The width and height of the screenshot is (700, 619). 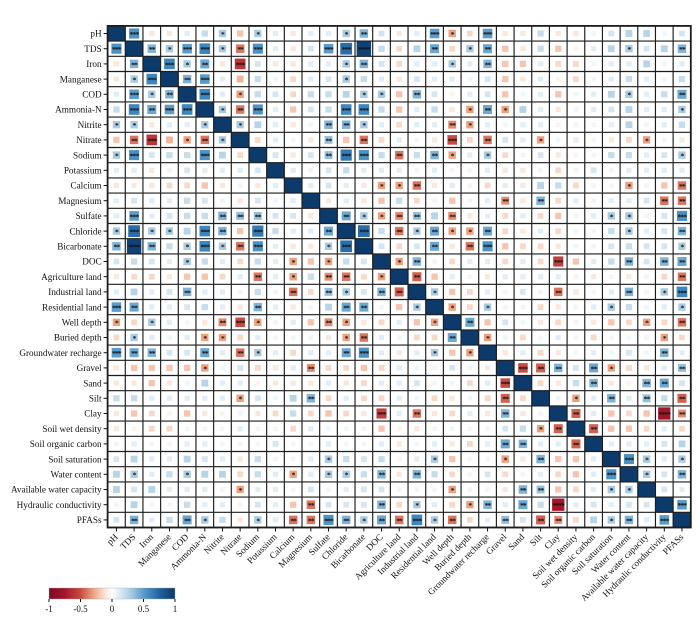 What do you see at coordinates (92, 95) in the screenshot?
I see `y-axis-label: COD` at bounding box center [92, 95].